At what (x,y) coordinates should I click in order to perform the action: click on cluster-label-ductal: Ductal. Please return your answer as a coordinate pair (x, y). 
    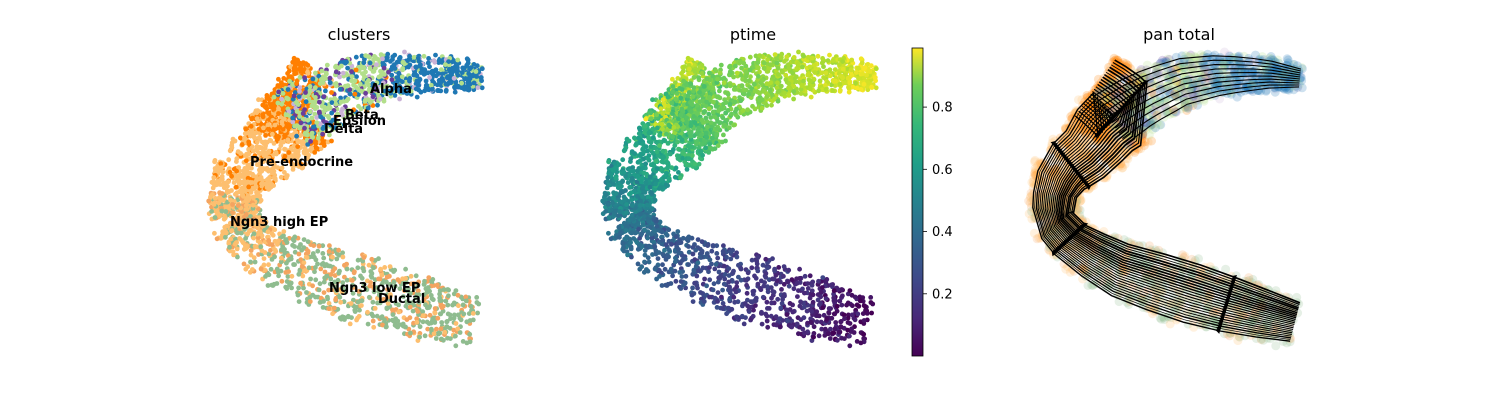
    Looking at the image, I should click on (401, 299).